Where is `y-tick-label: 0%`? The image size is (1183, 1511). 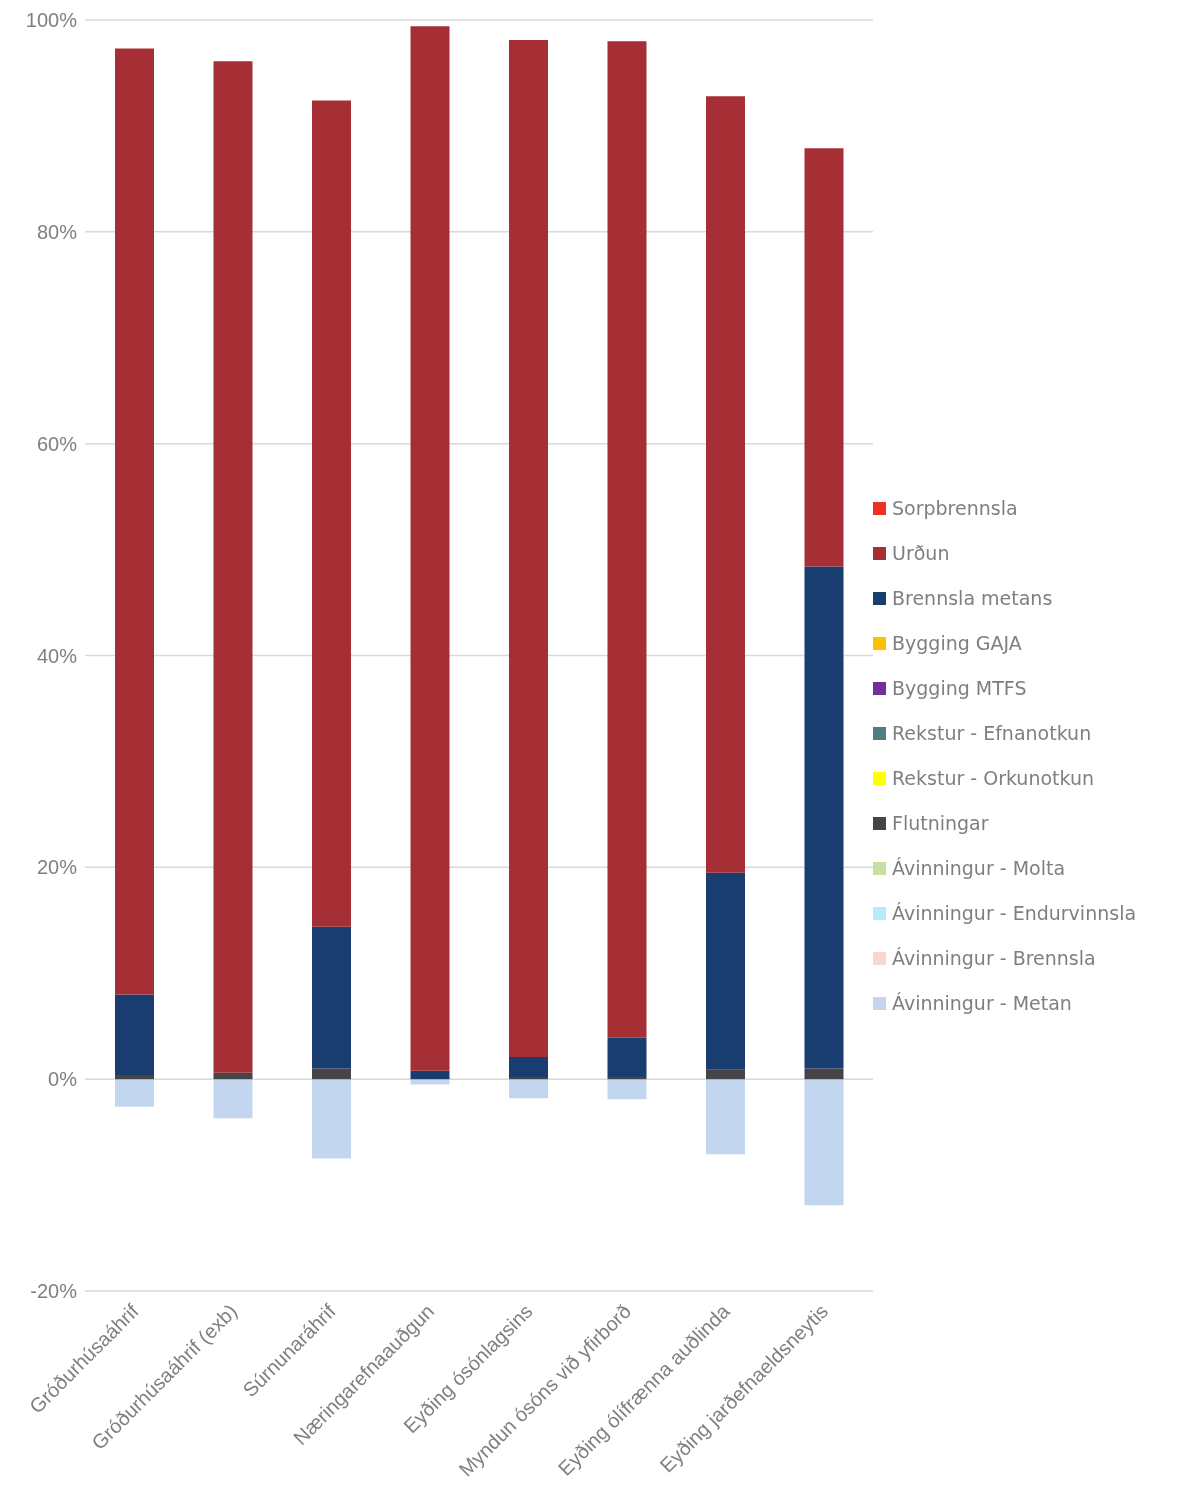 y-tick-label: 0% is located at coordinates (63, 1079).